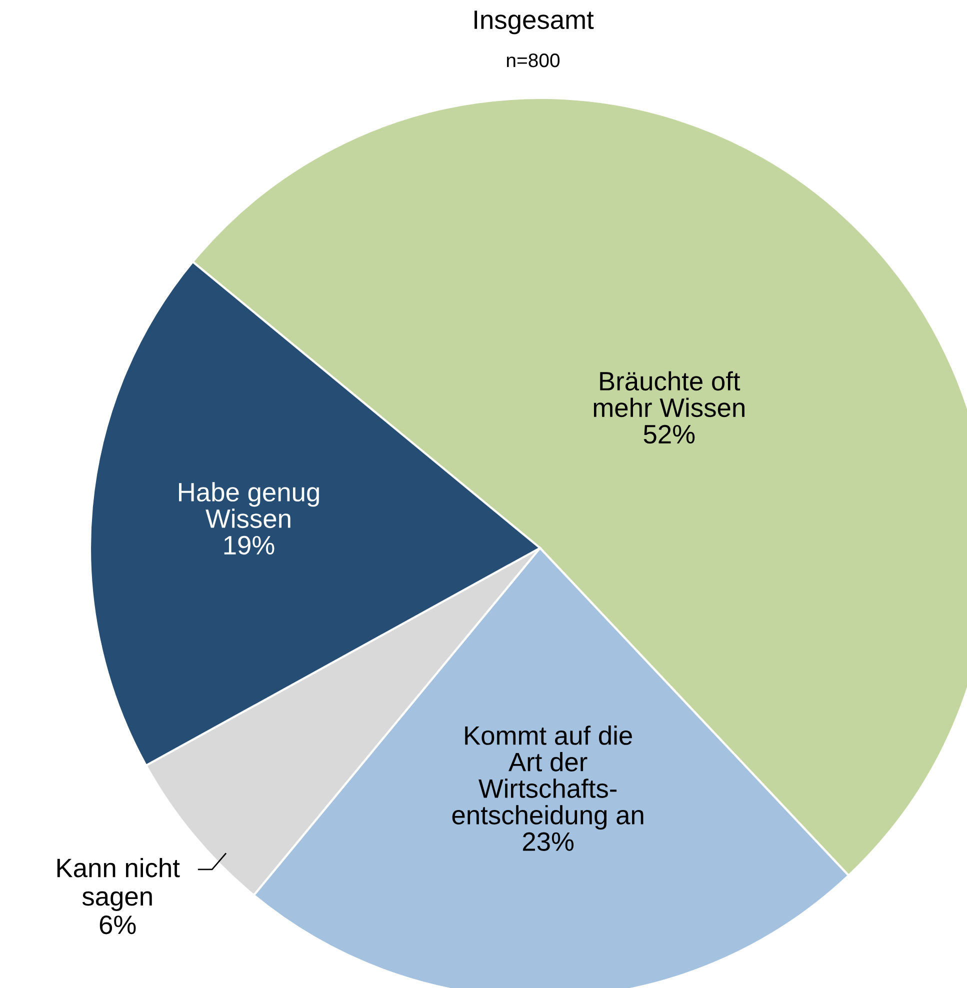 This screenshot has width=967, height=988. What do you see at coordinates (249, 545) in the screenshot?
I see `data-label: 19%` at bounding box center [249, 545].